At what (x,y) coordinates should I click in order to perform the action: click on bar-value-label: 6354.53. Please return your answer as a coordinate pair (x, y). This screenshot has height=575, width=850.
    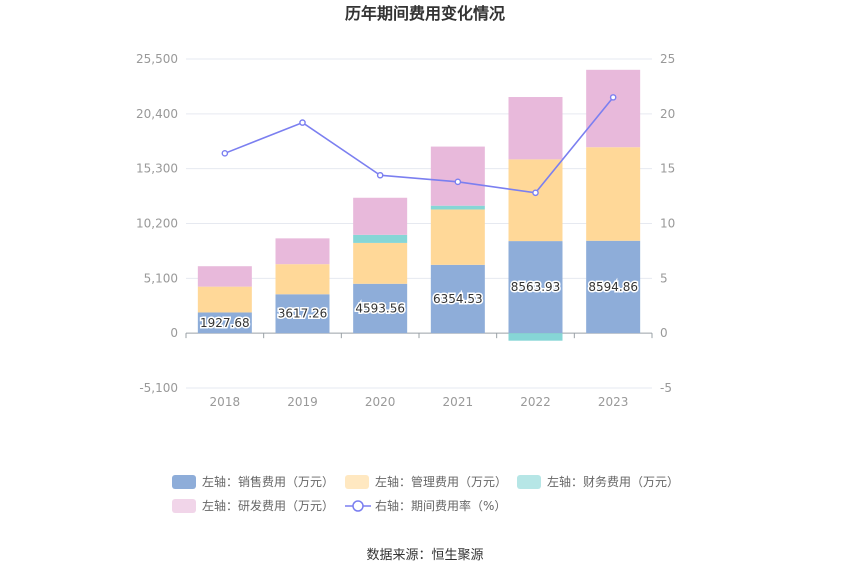
    Looking at the image, I should click on (458, 299).